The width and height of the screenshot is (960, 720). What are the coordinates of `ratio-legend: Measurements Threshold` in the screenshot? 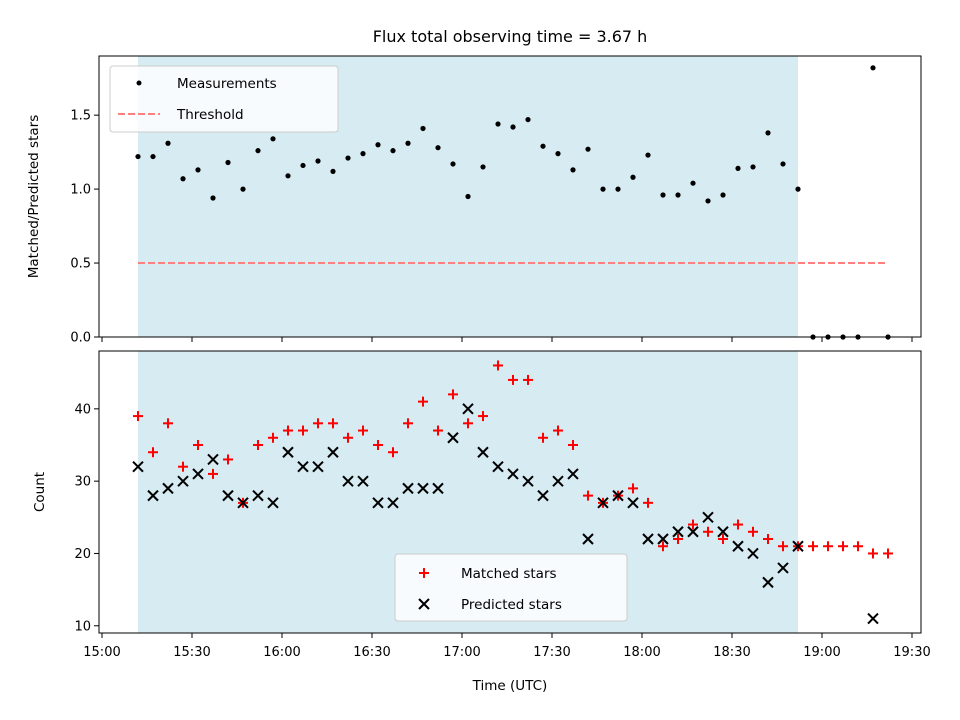 It's located at (224, 99).